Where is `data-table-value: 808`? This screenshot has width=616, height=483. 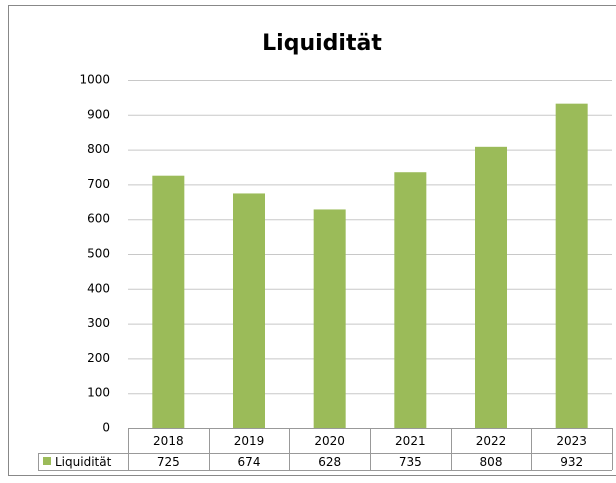 data-table-value: 808 is located at coordinates (491, 462).